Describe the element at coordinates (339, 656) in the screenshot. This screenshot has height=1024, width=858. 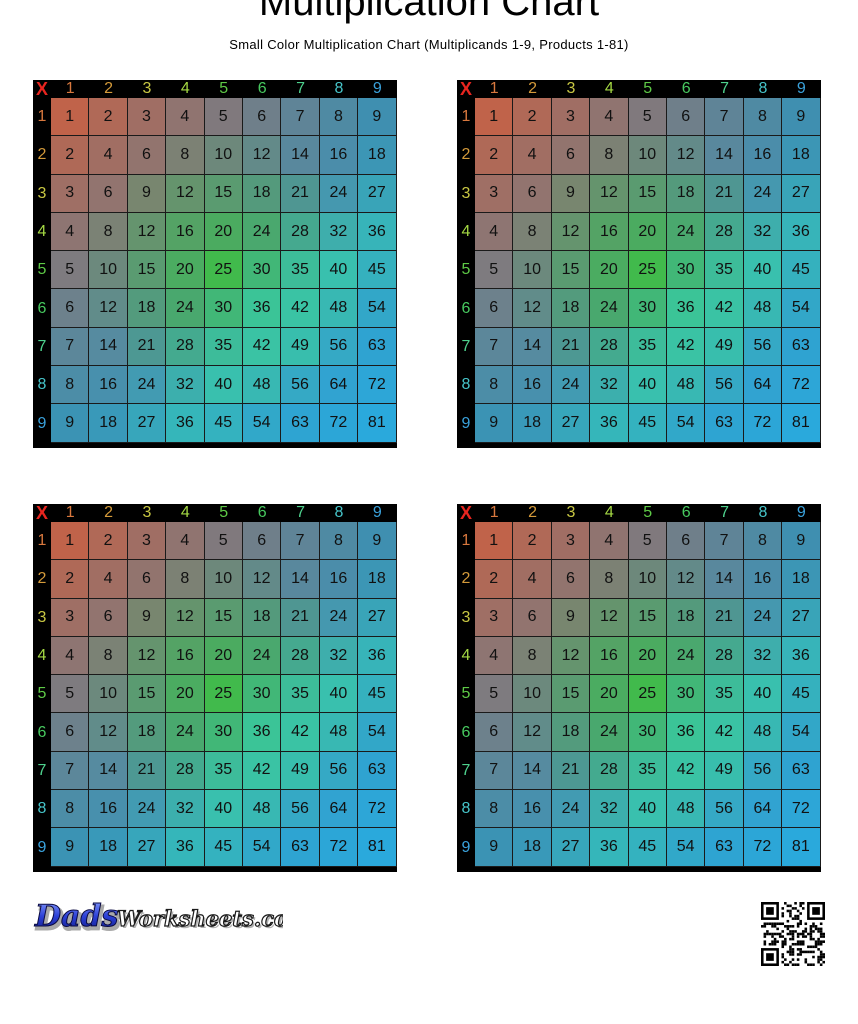
I see `product-cell: 32` at that location.